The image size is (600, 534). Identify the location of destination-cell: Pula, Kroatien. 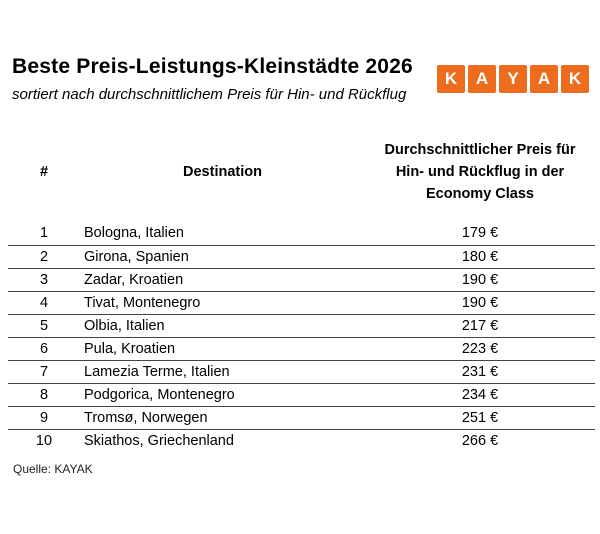
(222, 349).